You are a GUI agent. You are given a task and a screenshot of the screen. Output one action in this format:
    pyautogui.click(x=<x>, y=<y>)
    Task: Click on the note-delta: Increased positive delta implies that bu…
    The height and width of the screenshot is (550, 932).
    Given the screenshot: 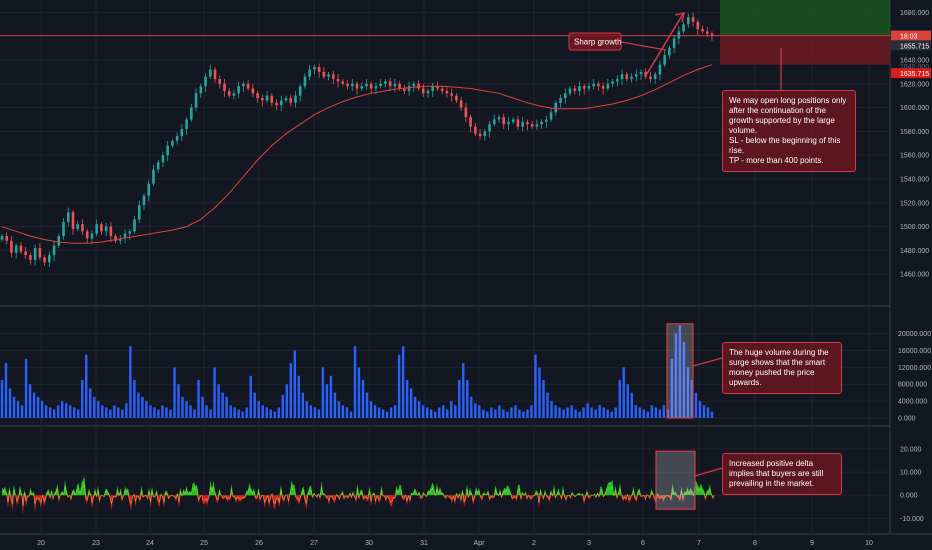 What is the action you would take?
    pyautogui.click(x=782, y=474)
    